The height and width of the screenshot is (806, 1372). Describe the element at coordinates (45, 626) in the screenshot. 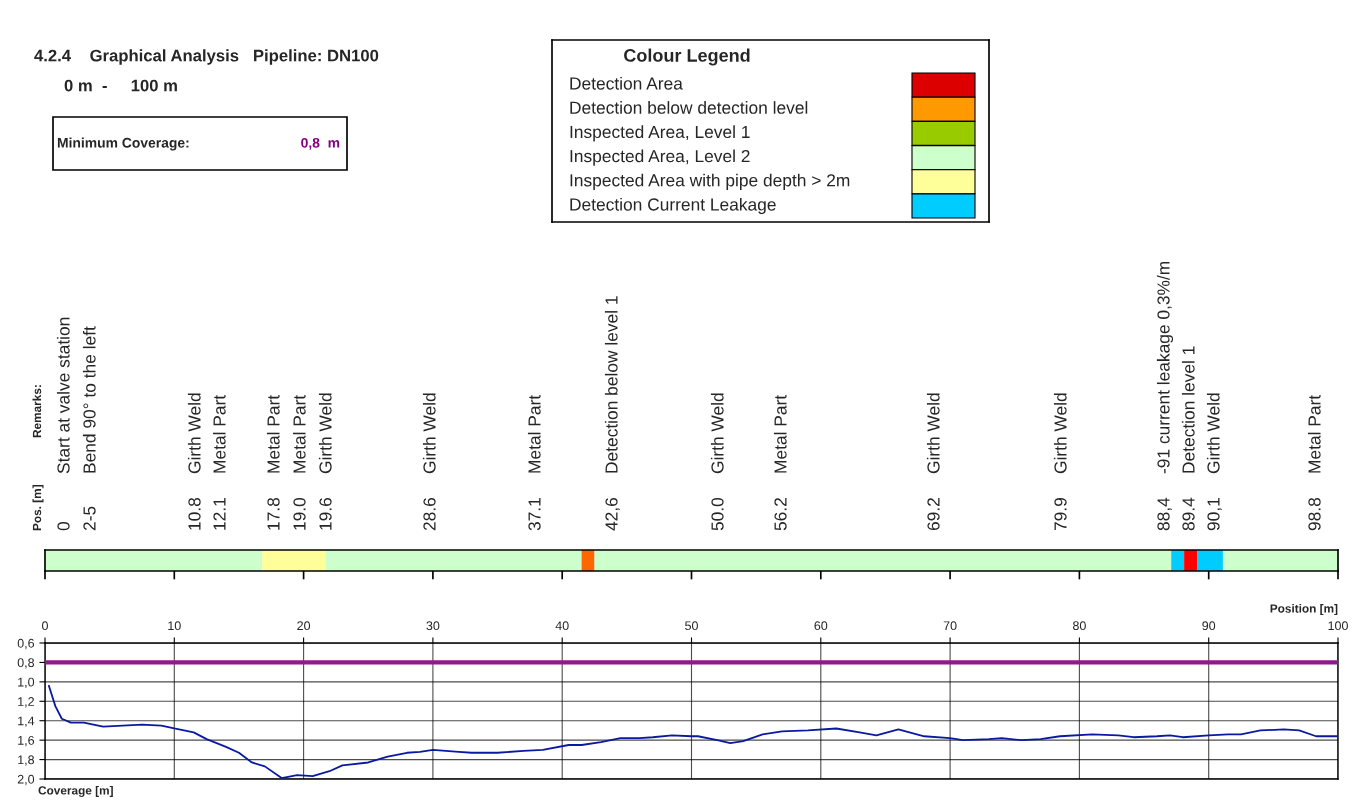

I see `x-tick-label: 0` at that location.